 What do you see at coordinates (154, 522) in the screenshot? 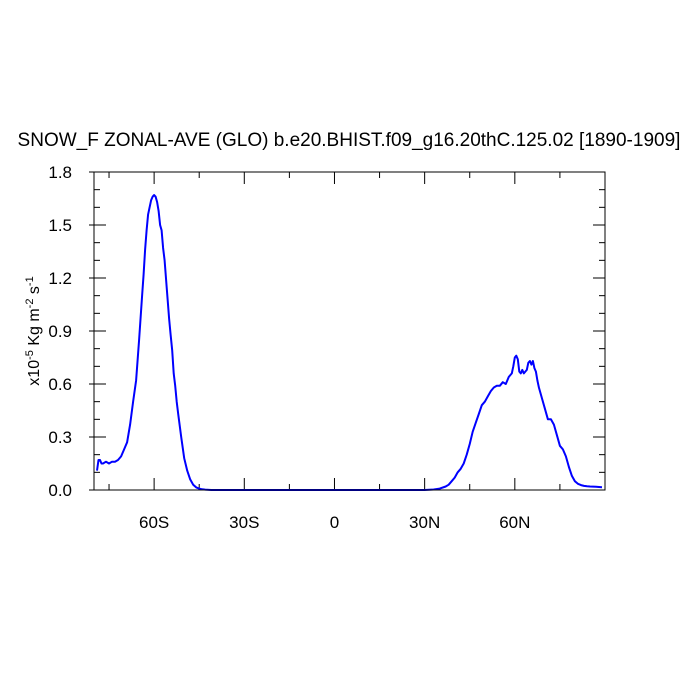
I see `x-tick-label: 60S` at bounding box center [154, 522].